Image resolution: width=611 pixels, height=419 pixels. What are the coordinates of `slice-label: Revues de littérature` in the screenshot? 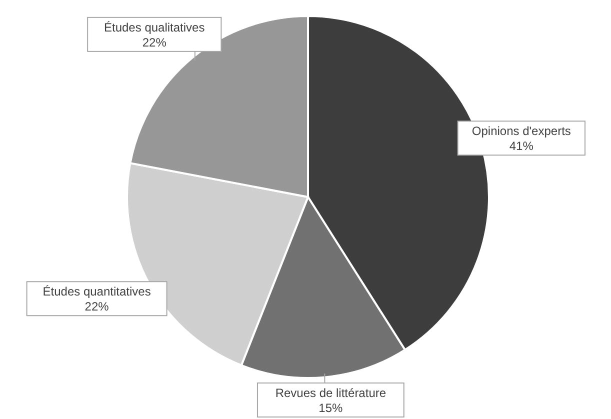 It's located at (330, 393).